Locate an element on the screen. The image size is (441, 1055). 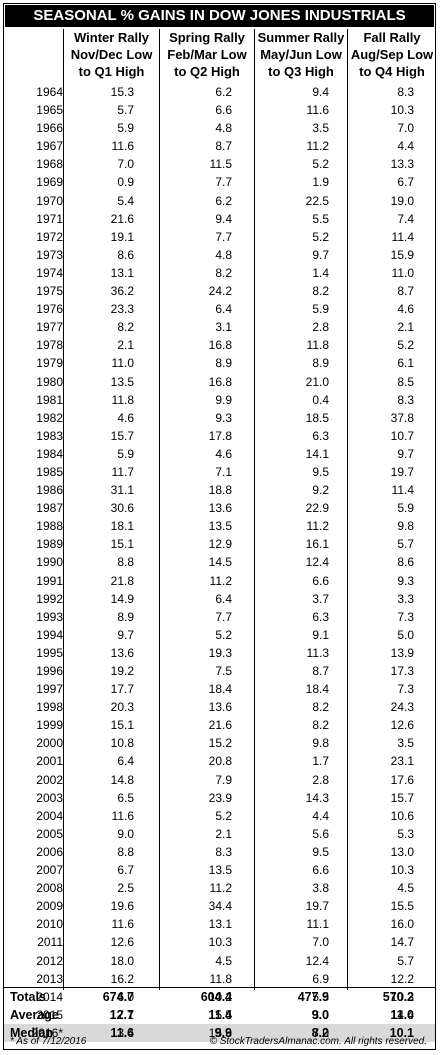
year-cell: 1979 is located at coordinates (49, 363).